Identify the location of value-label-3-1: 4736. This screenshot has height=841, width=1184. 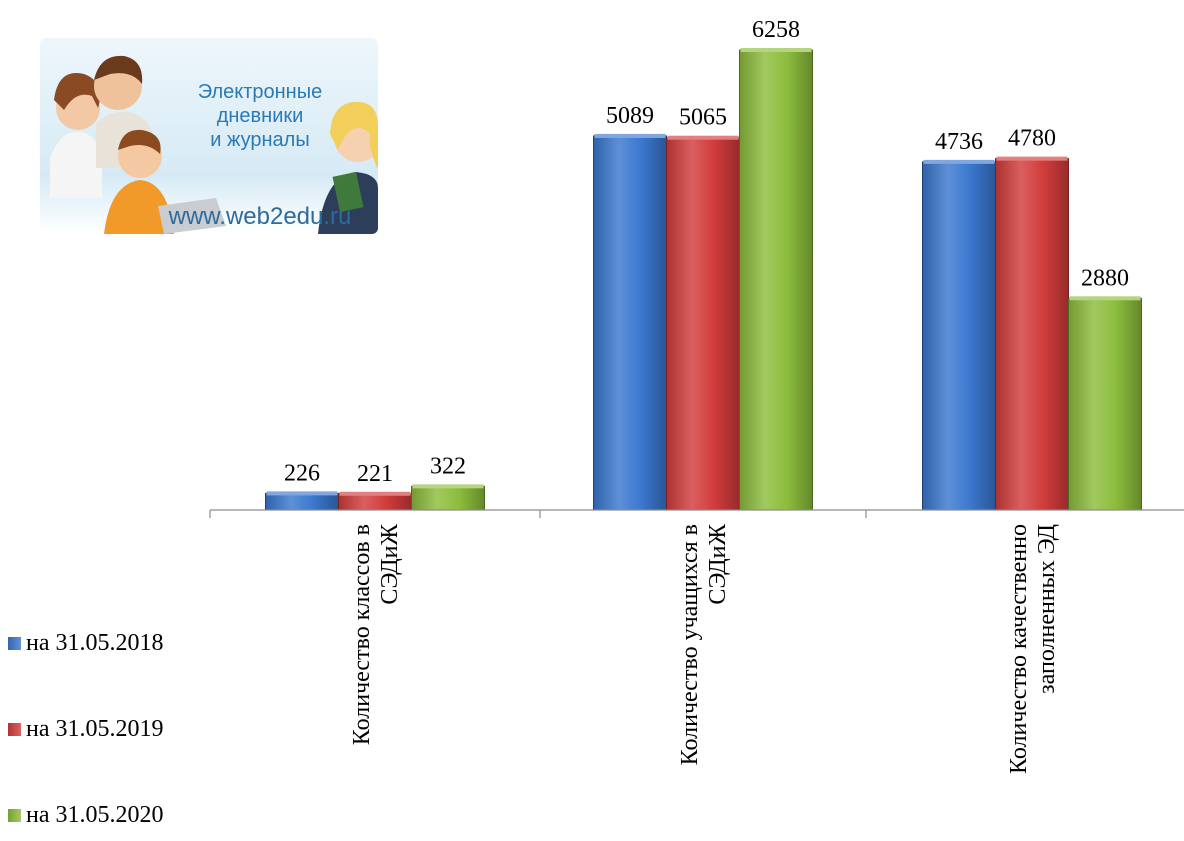
(959, 142).